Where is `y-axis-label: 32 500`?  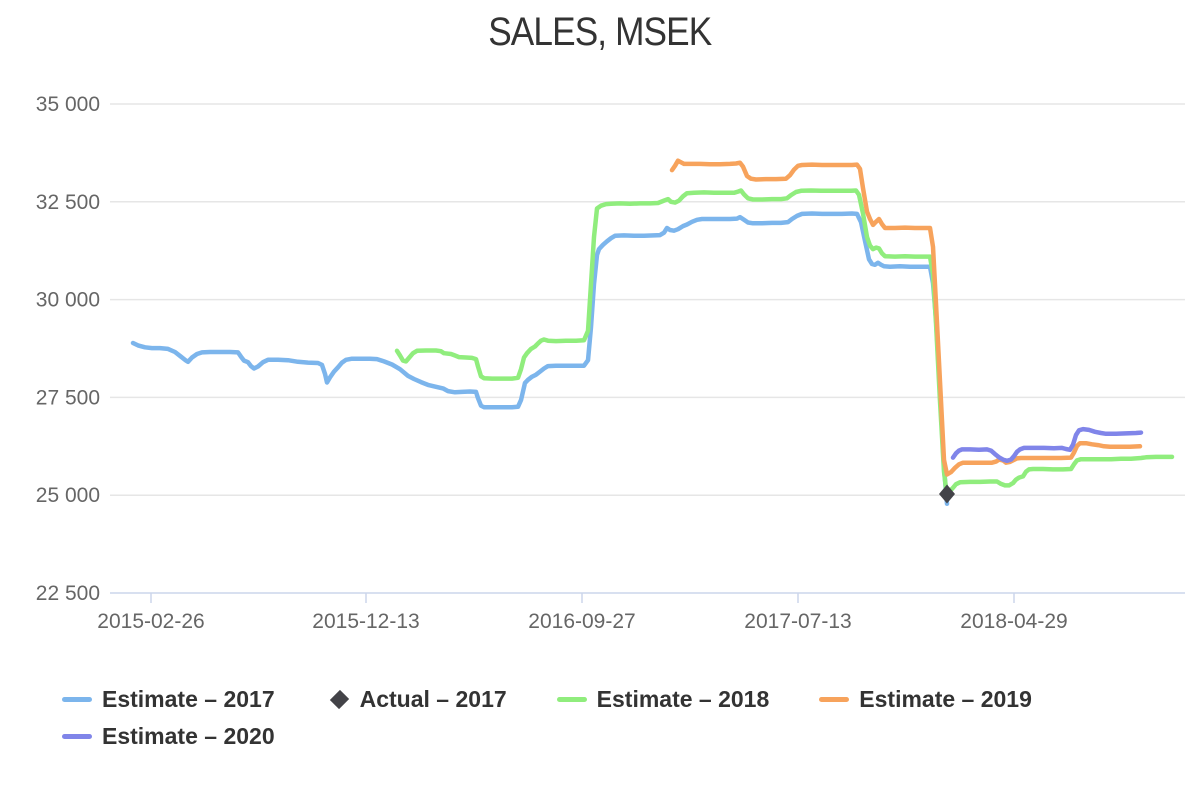 y-axis-label: 32 500 is located at coordinates (68, 202).